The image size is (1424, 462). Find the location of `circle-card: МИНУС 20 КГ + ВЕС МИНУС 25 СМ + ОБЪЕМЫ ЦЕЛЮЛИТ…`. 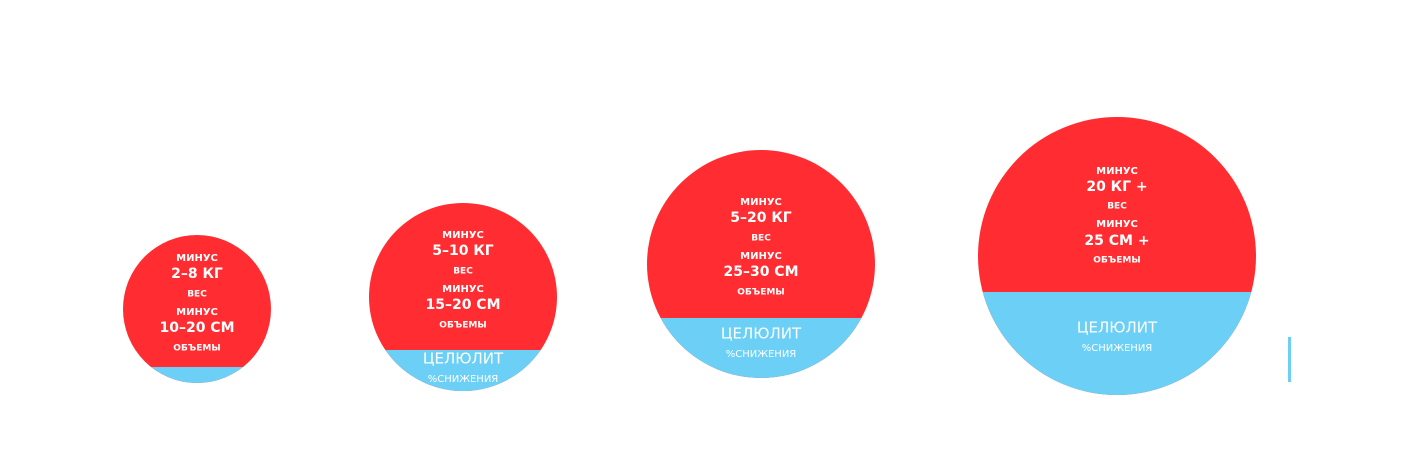

circle-card: МИНУС 20 КГ + ВЕС МИНУС 25 СМ + ОБЪЕМЫ ЦЕЛЮЛИТ… is located at coordinates (1117, 256).